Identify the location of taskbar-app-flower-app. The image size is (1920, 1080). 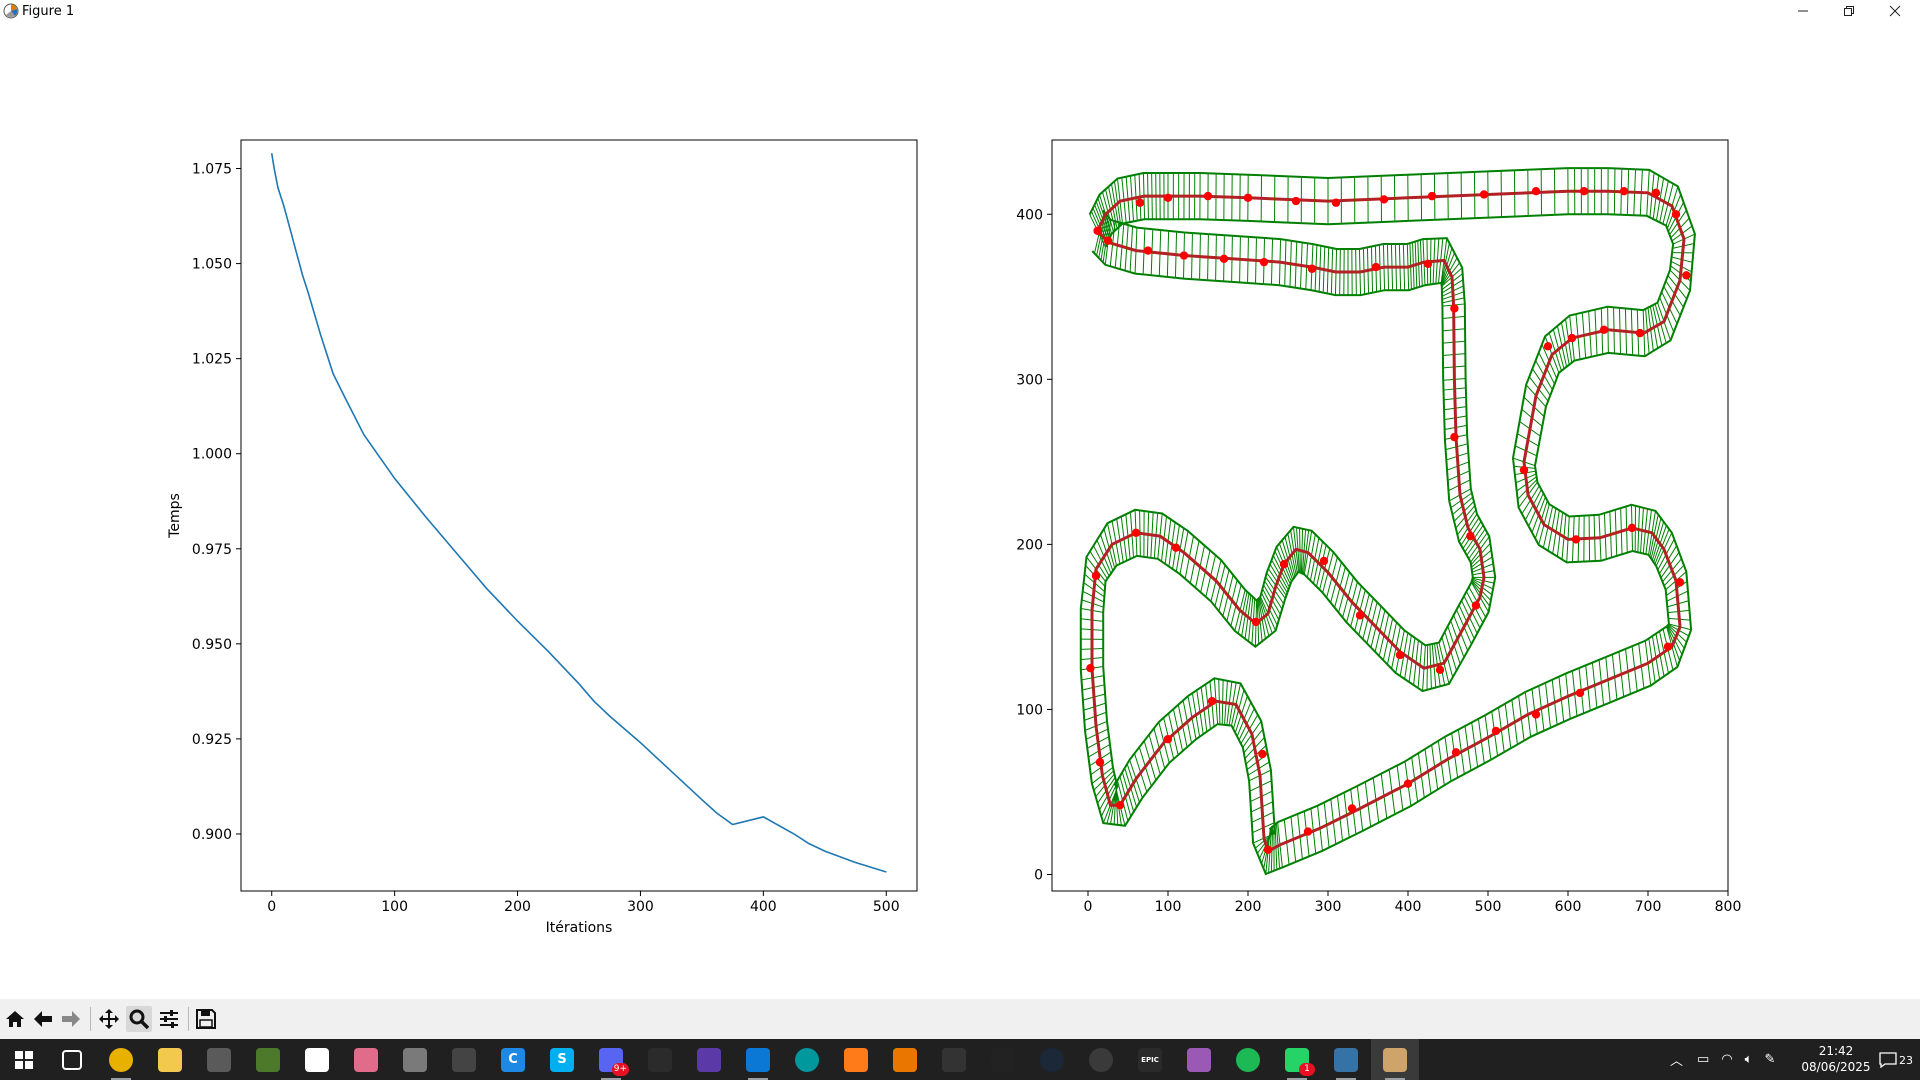
(366, 1059).